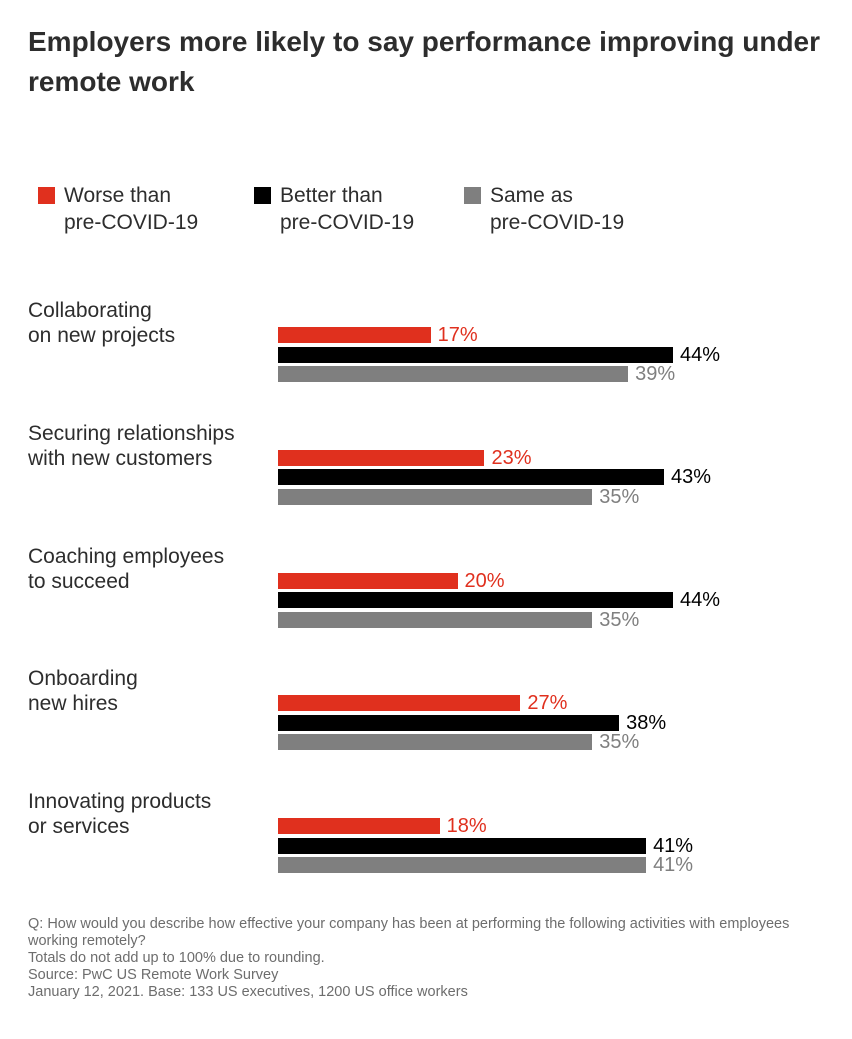 The height and width of the screenshot is (1039, 852). Describe the element at coordinates (466, 826) in the screenshot. I see `data-label: 18%` at that location.